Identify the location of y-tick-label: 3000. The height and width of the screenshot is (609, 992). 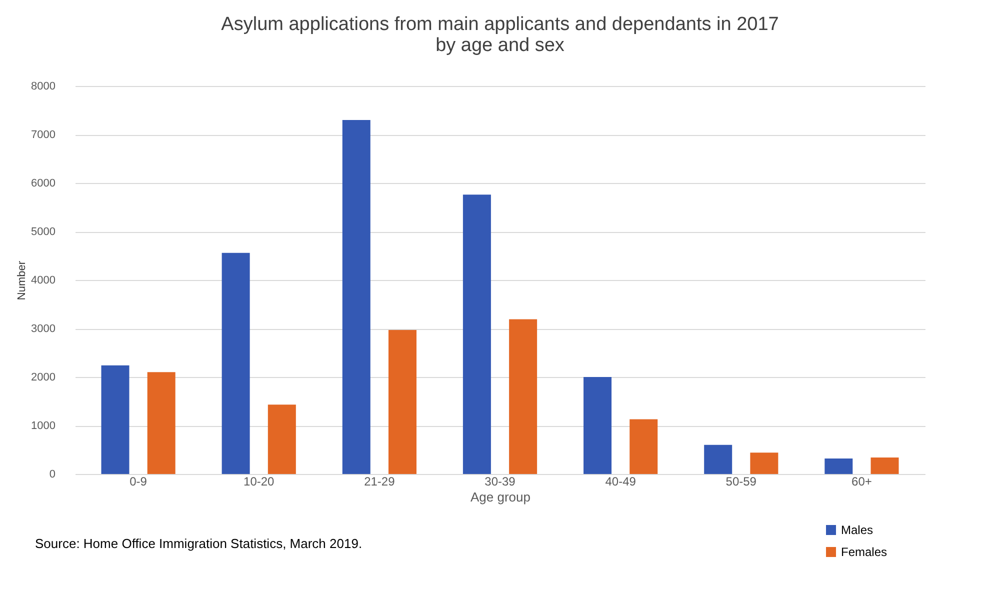
(43, 329).